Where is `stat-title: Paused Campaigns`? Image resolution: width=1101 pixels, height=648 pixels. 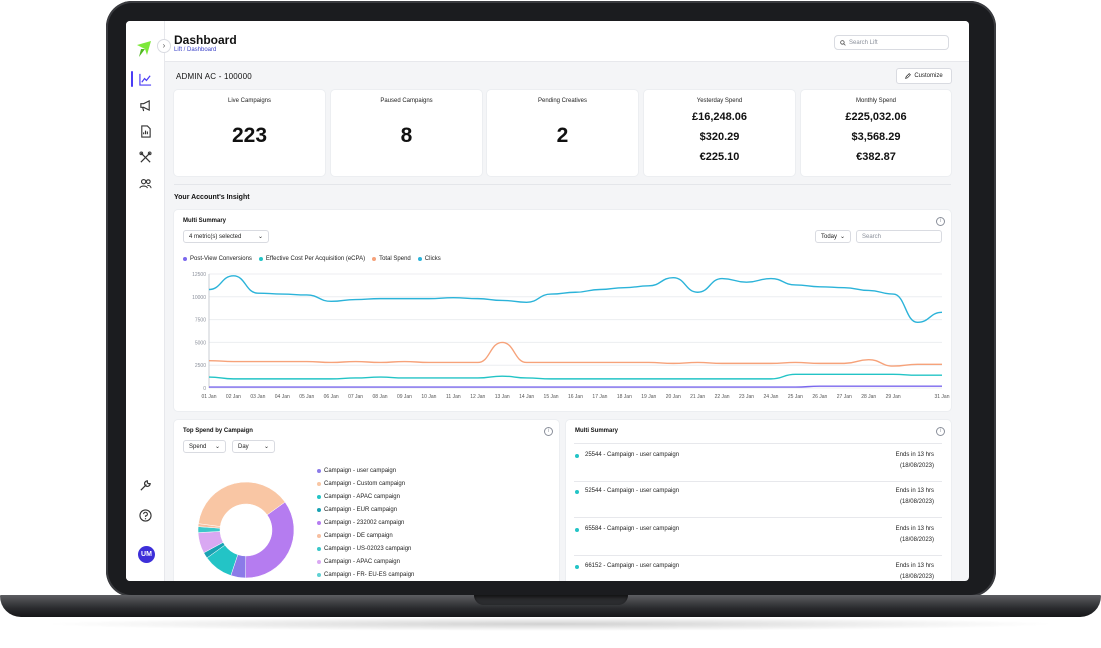
stat-title: Paused Campaigns is located at coordinates (406, 101).